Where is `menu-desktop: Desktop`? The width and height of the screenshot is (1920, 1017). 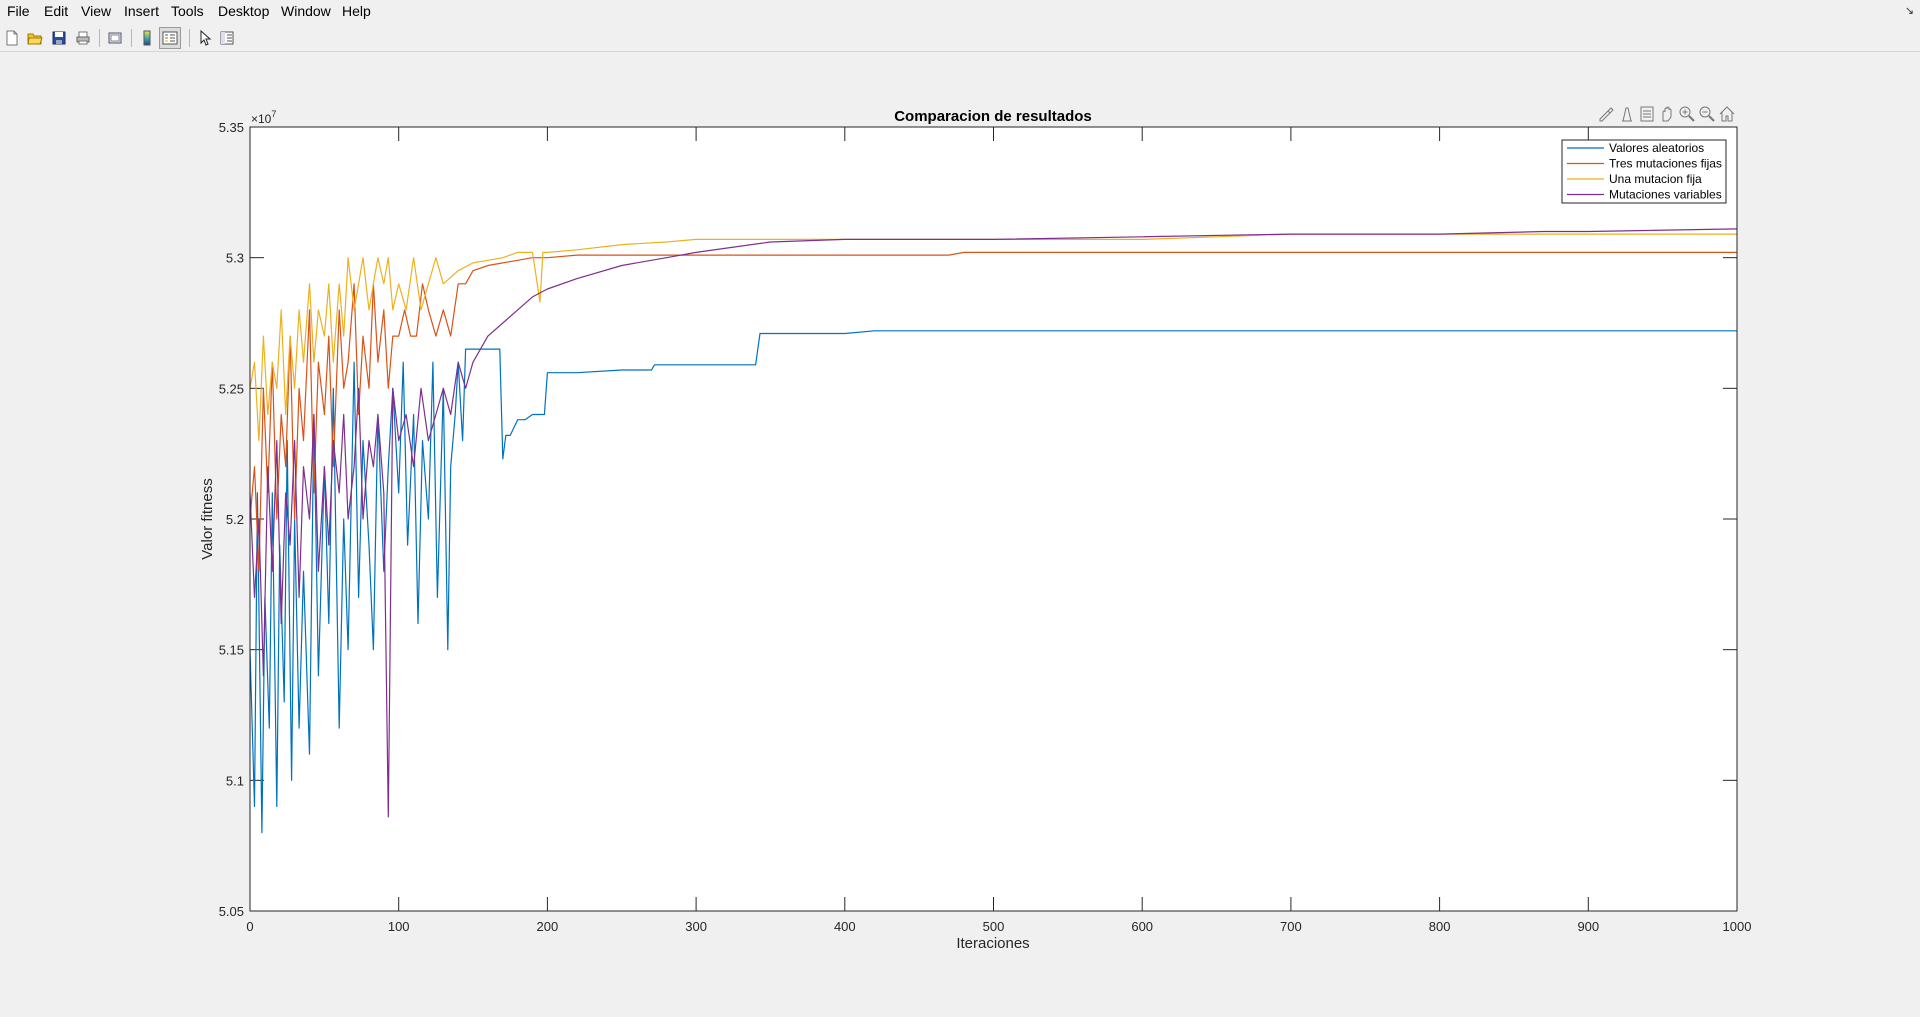 menu-desktop: Desktop is located at coordinates (244, 11).